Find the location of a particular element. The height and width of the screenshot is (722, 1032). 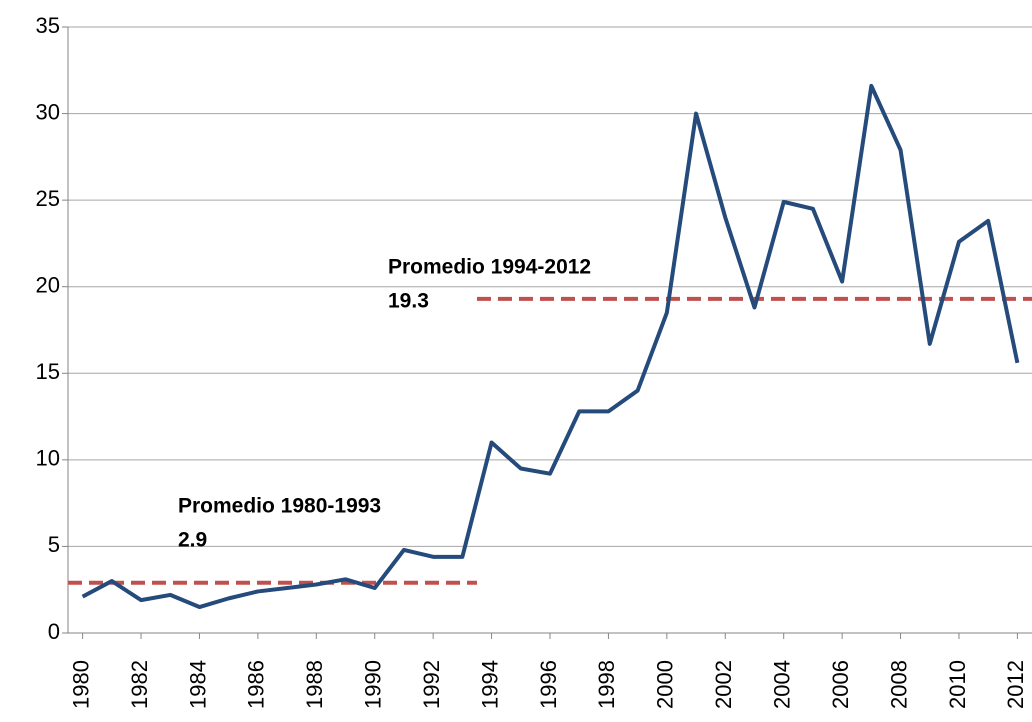

x-tick-label: 2004 is located at coordinates (782, 684).